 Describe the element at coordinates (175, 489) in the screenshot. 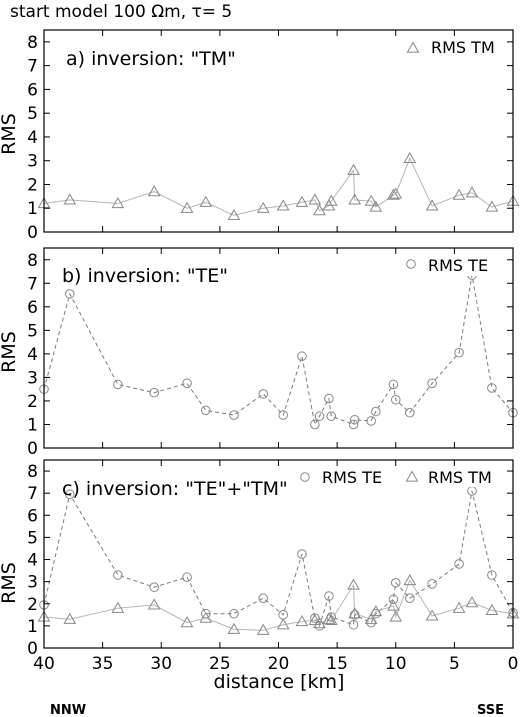

I see `panel-c-title: c) inversion: "TE"+"TM"` at that location.